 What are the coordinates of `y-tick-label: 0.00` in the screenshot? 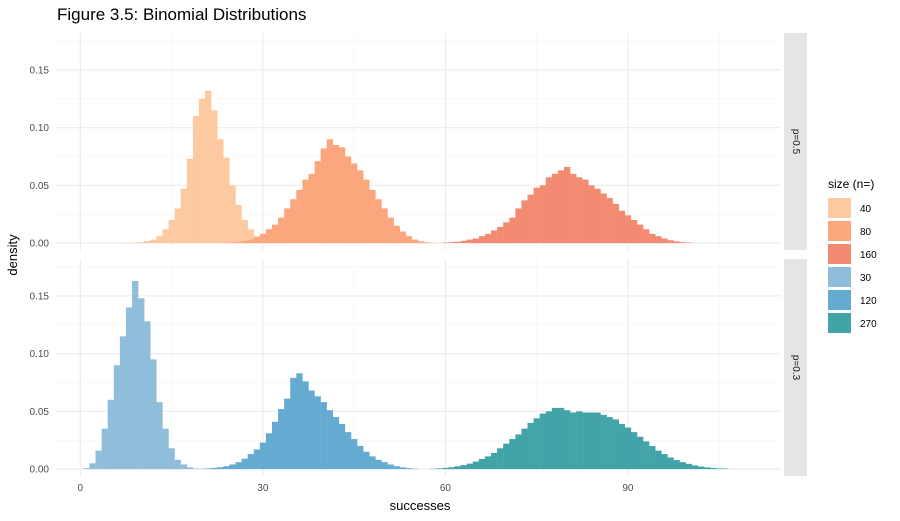 It's located at (40, 244).